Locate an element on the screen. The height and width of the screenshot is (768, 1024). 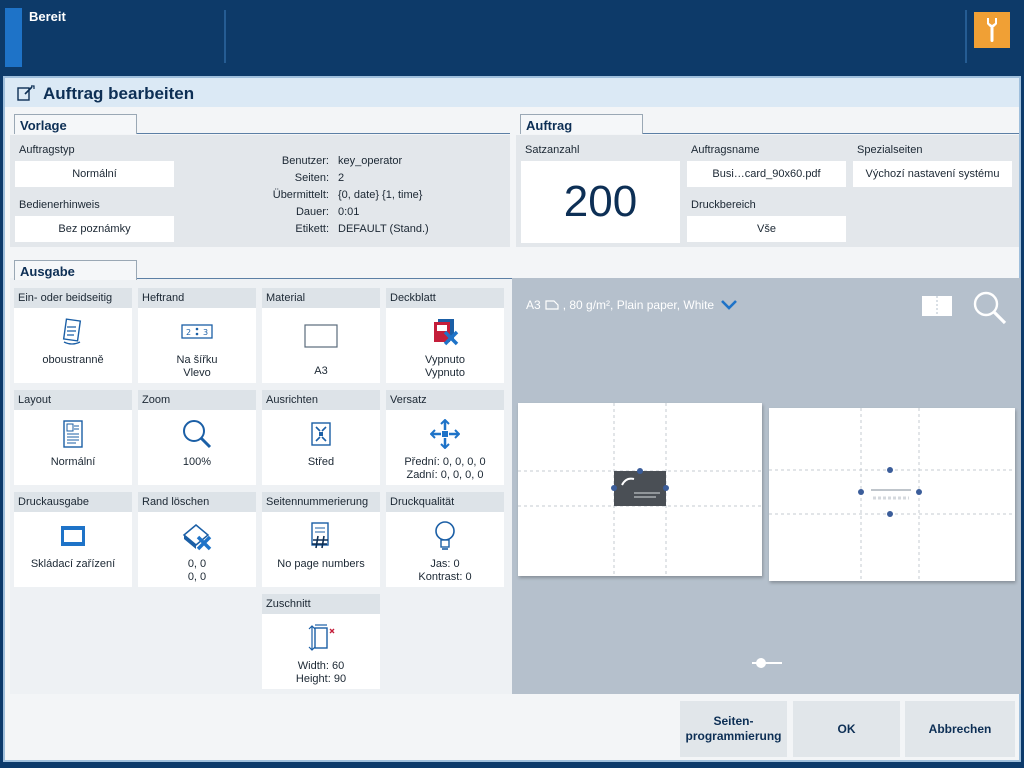
info-value: {0, date} {1, time} is located at coordinates (380, 195).